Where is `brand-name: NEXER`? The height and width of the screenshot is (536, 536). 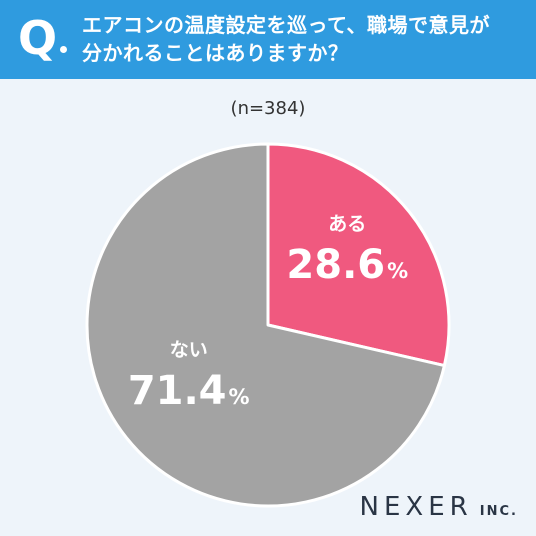
brand-name: NEXER is located at coordinates (416, 507).